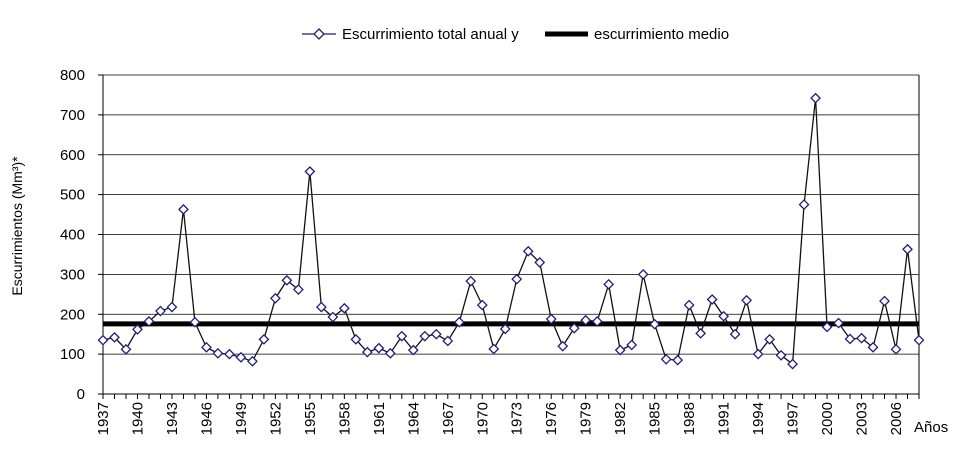 This screenshot has width=963, height=458. Describe the element at coordinates (666, 359) in the screenshot. I see `data-point-1986` at that location.